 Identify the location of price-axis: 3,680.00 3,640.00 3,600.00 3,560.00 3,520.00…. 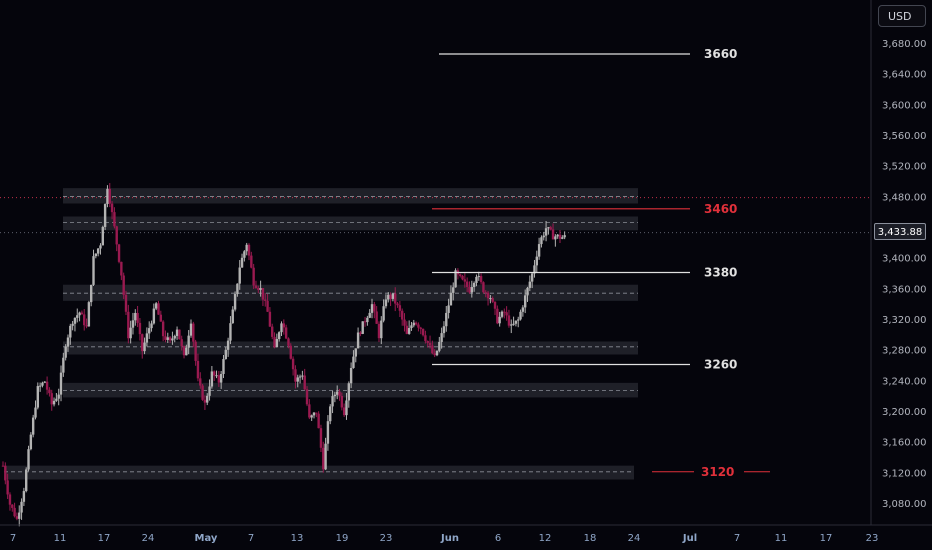
(904, 274).